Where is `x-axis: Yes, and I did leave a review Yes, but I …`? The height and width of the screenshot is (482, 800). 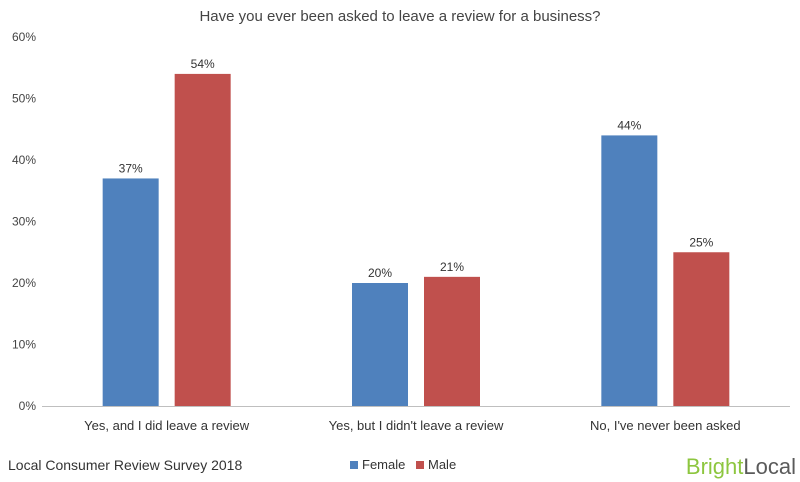 x-axis: Yes, and I did leave a review Yes, but I … is located at coordinates (416, 419).